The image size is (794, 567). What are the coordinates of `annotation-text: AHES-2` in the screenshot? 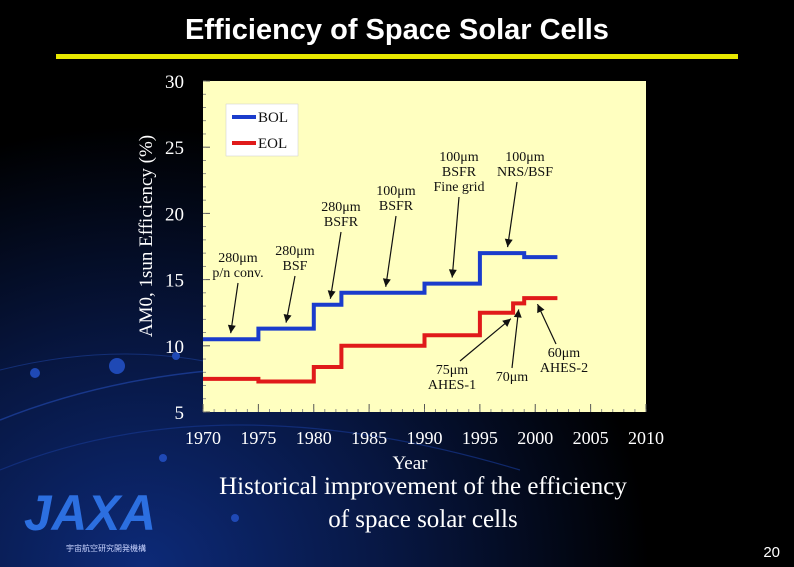 It's located at (564, 368).